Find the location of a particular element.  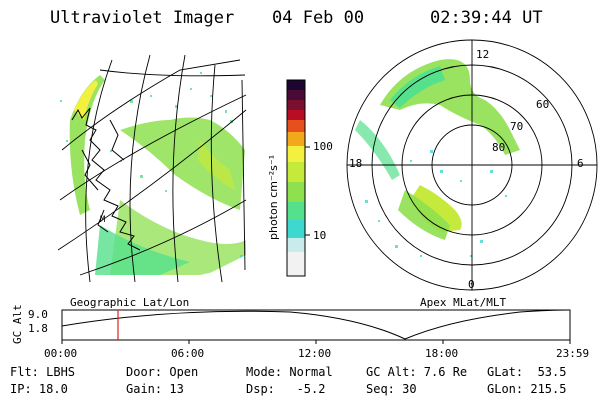

x-tick-2359: 23:59 is located at coordinates (573, 353).